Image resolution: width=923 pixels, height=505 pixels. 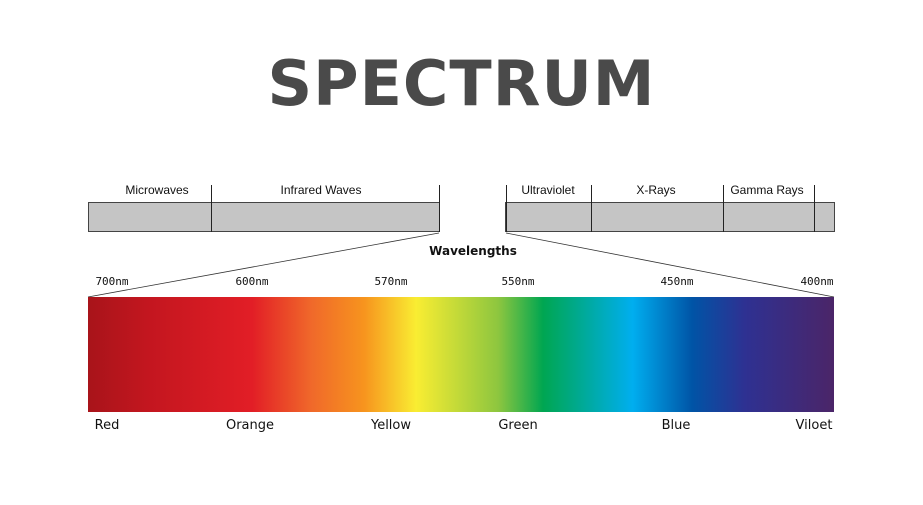 What do you see at coordinates (473, 251) in the screenshot?
I see `wavelengths-heading: Wavelengths` at bounding box center [473, 251].